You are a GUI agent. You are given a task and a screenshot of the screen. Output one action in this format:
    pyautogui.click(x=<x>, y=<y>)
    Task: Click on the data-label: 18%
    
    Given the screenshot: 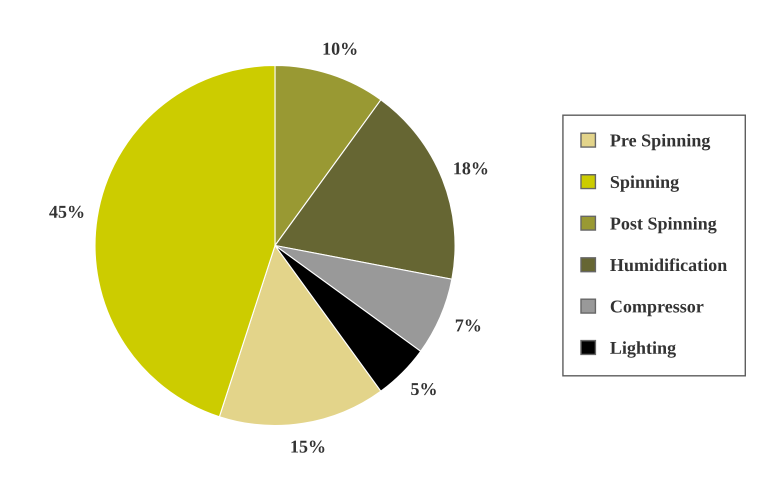 What is the action you would take?
    pyautogui.click(x=471, y=168)
    